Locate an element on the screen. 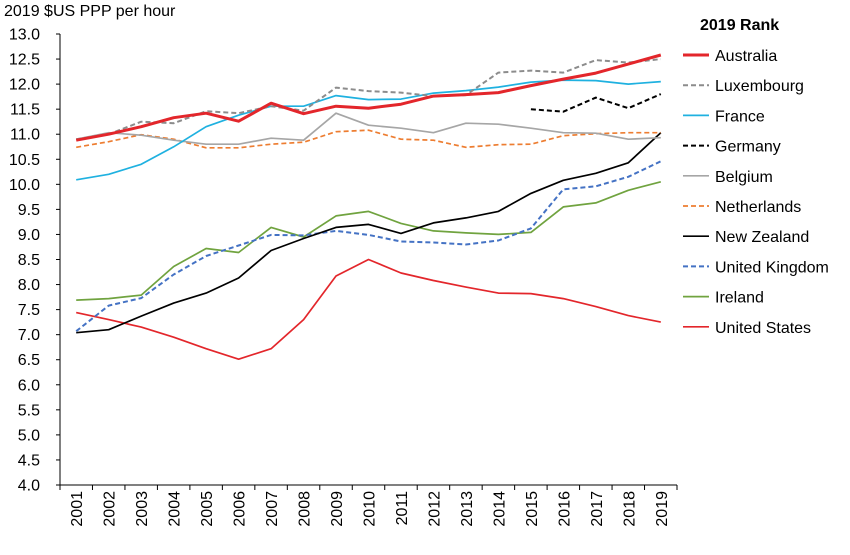  y-tick-label: 13.0 is located at coordinates (24, 35).